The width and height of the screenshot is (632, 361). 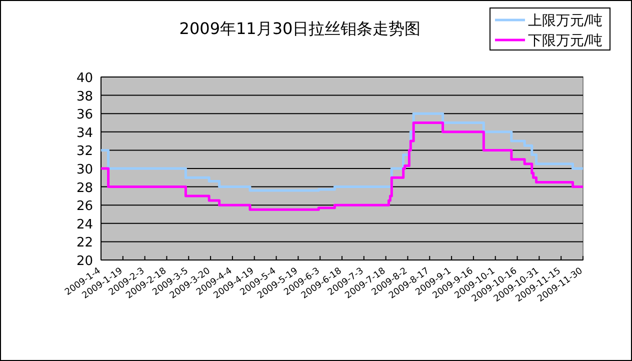 What do you see at coordinates (84, 170) in the screenshot?
I see `y-tick-label: 30` at bounding box center [84, 170].